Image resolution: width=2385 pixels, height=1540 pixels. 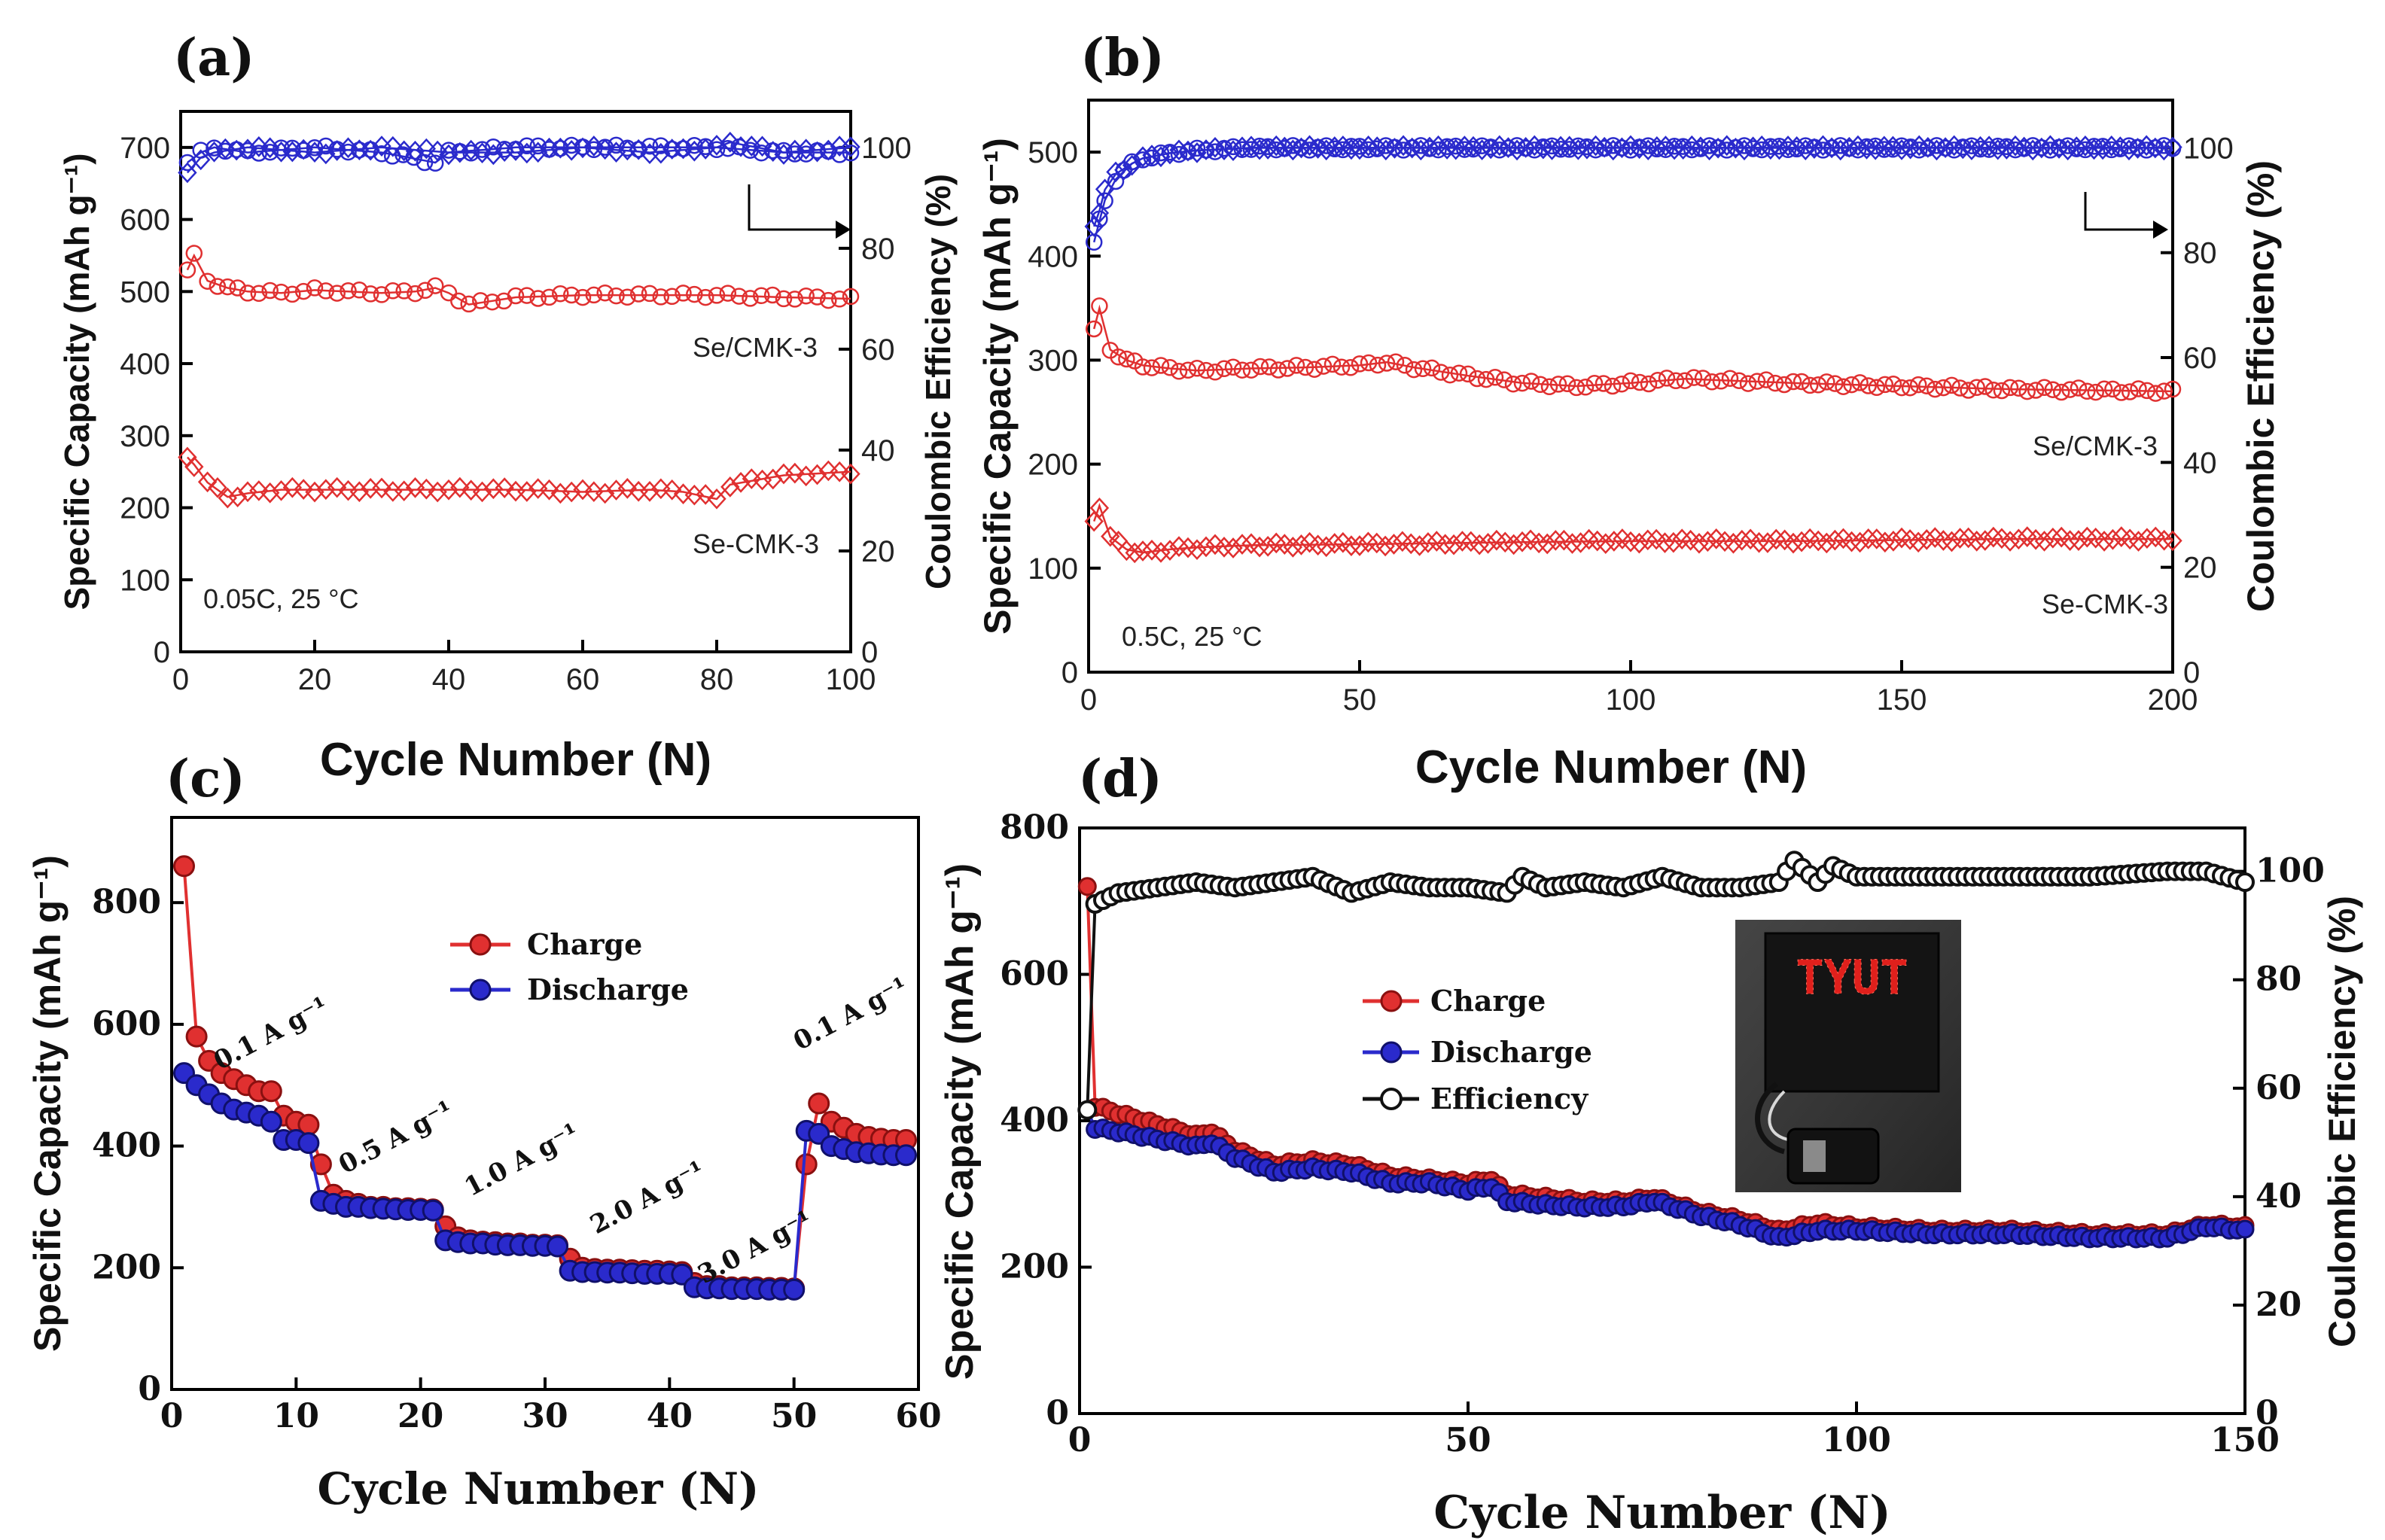 I want to click on panel-b-label-se-cmk3-slash: Se/CMK-3, so click(x=2095, y=446).